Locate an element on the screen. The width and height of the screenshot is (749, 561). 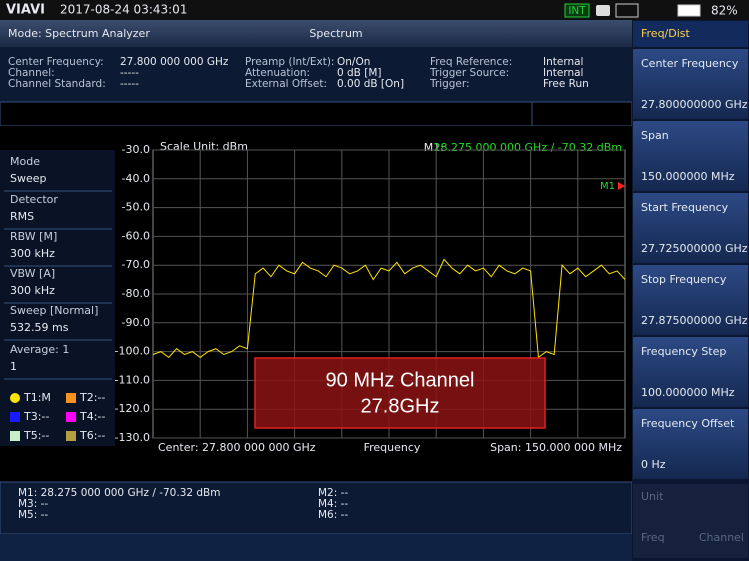
header is located at coordinates (316, 33).